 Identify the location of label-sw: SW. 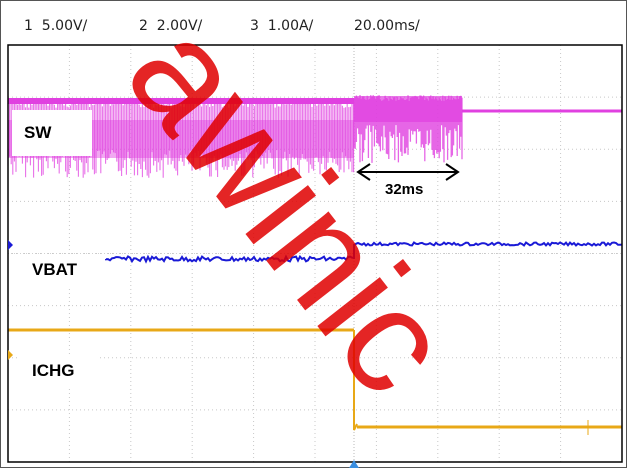
(52, 133).